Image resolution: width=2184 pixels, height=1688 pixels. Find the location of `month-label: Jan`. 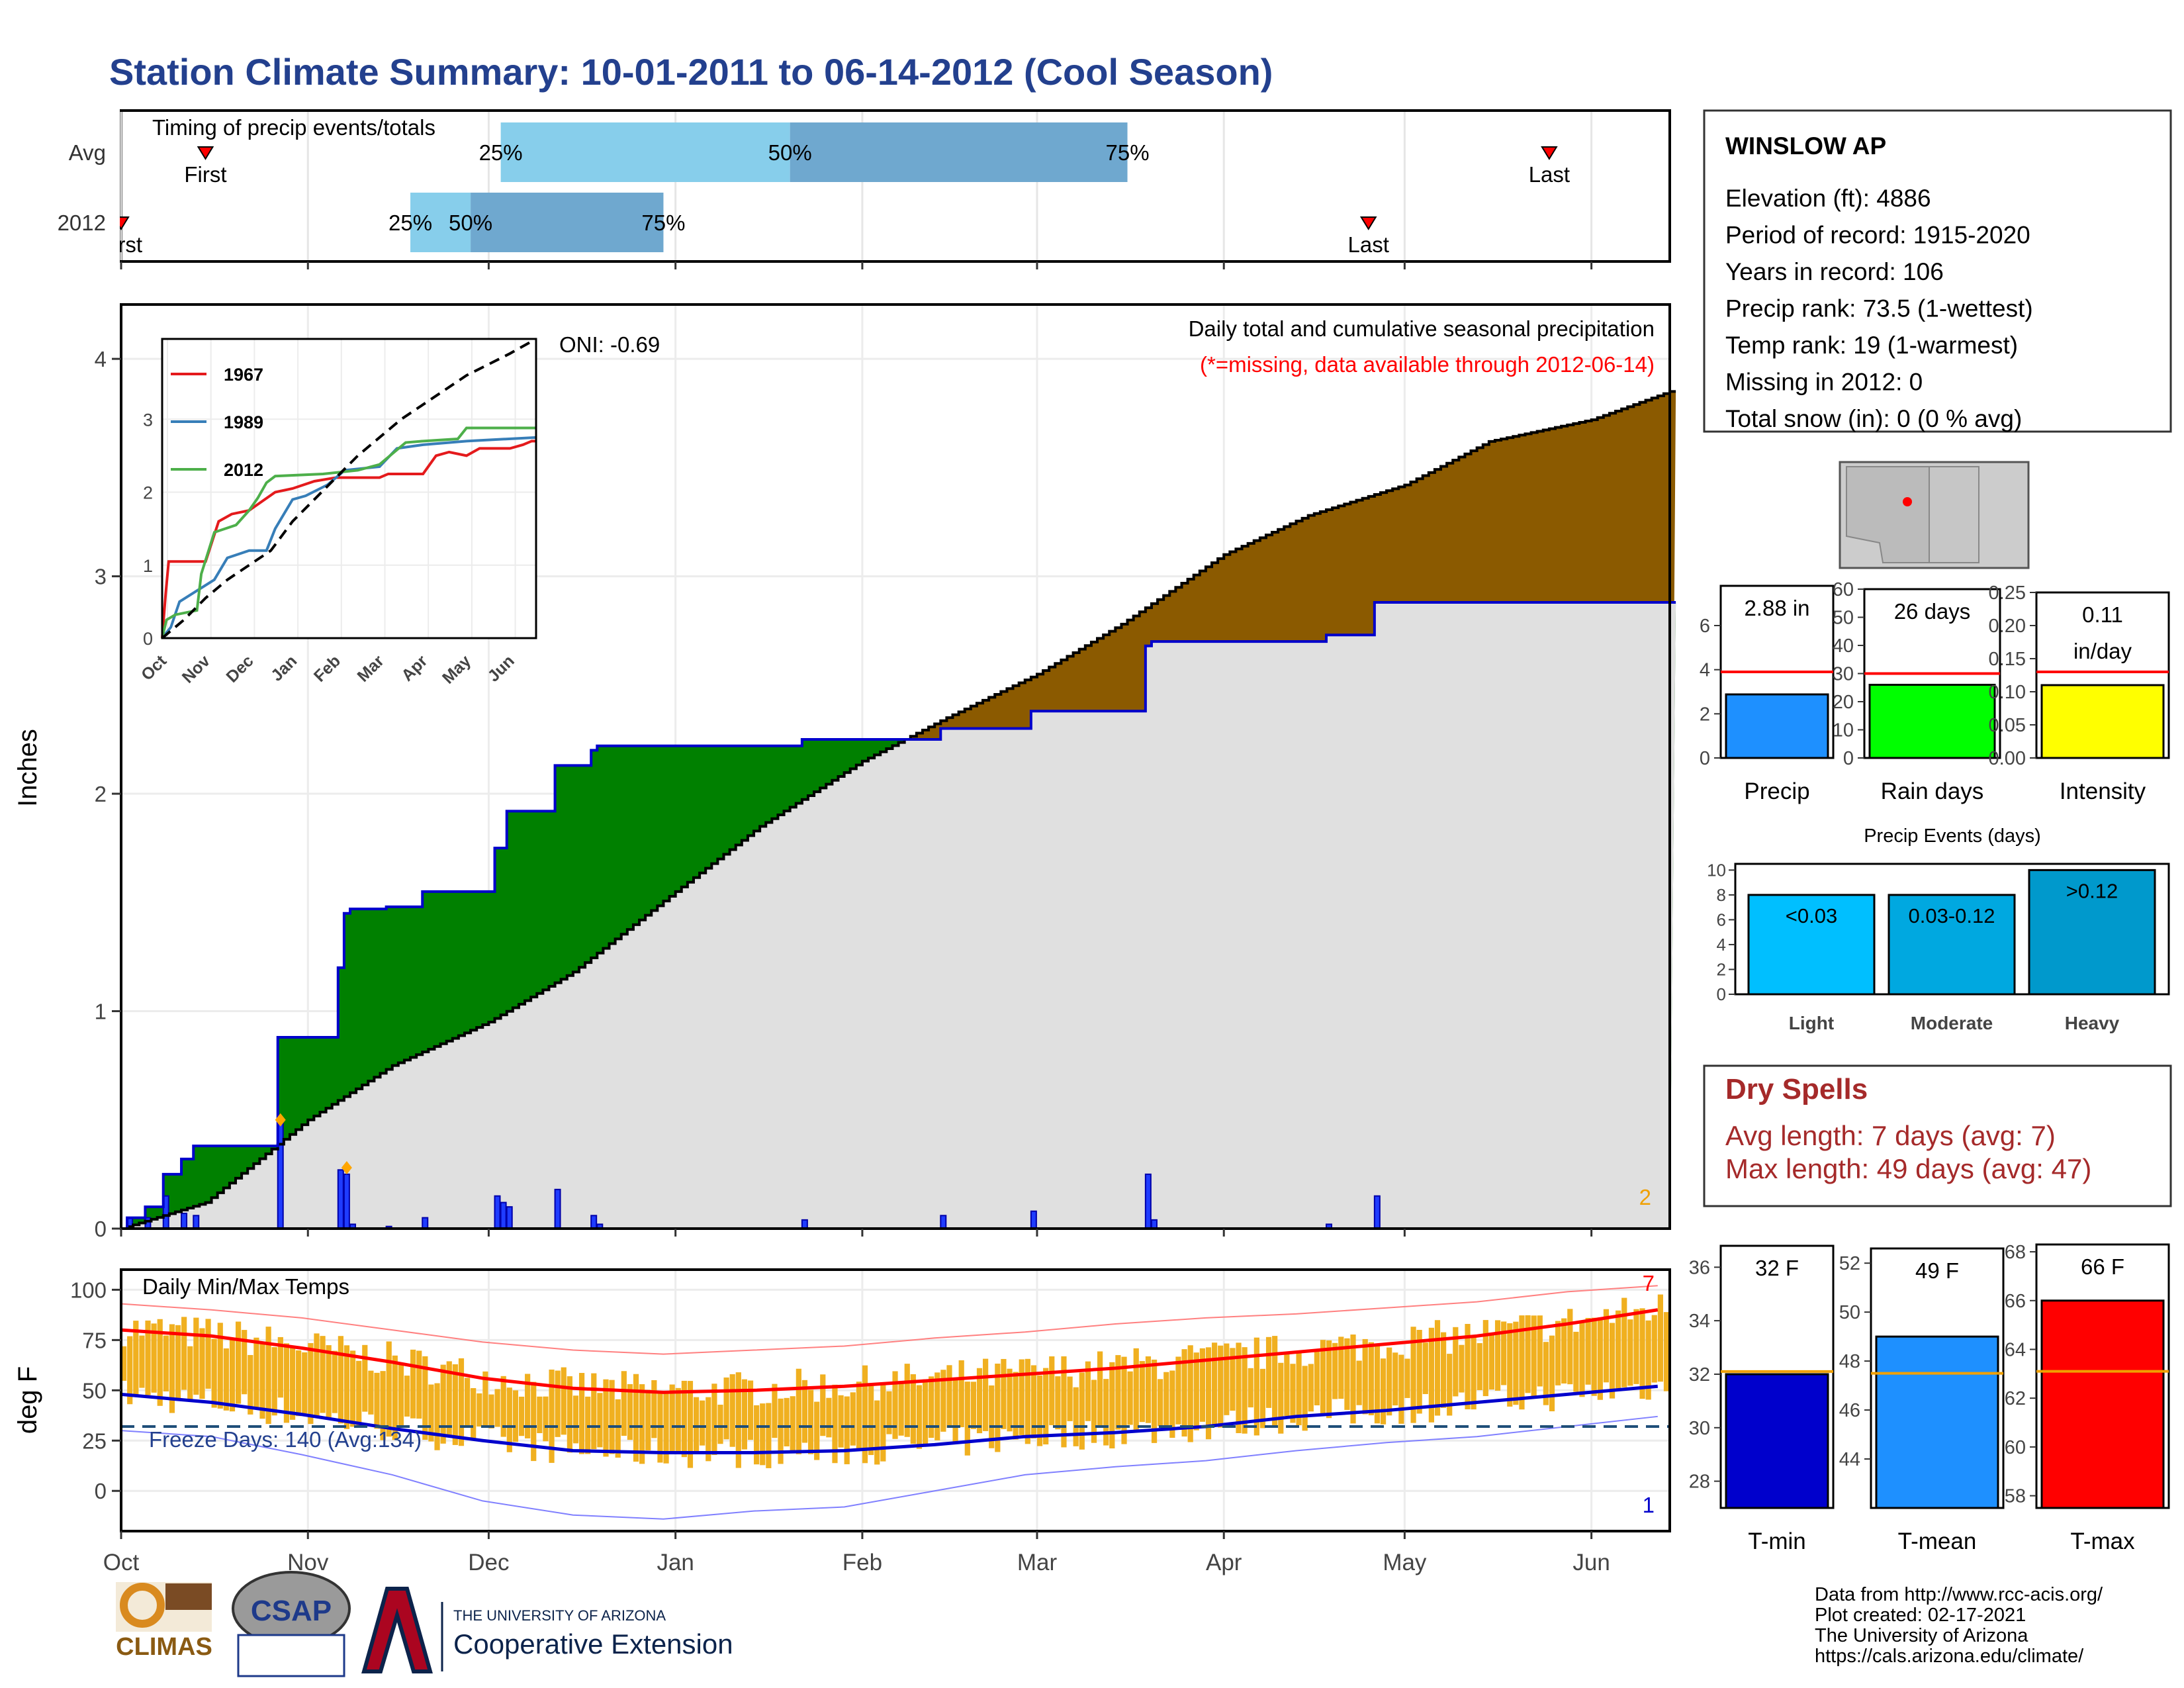

month-label: Jan is located at coordinates (675, 1562).